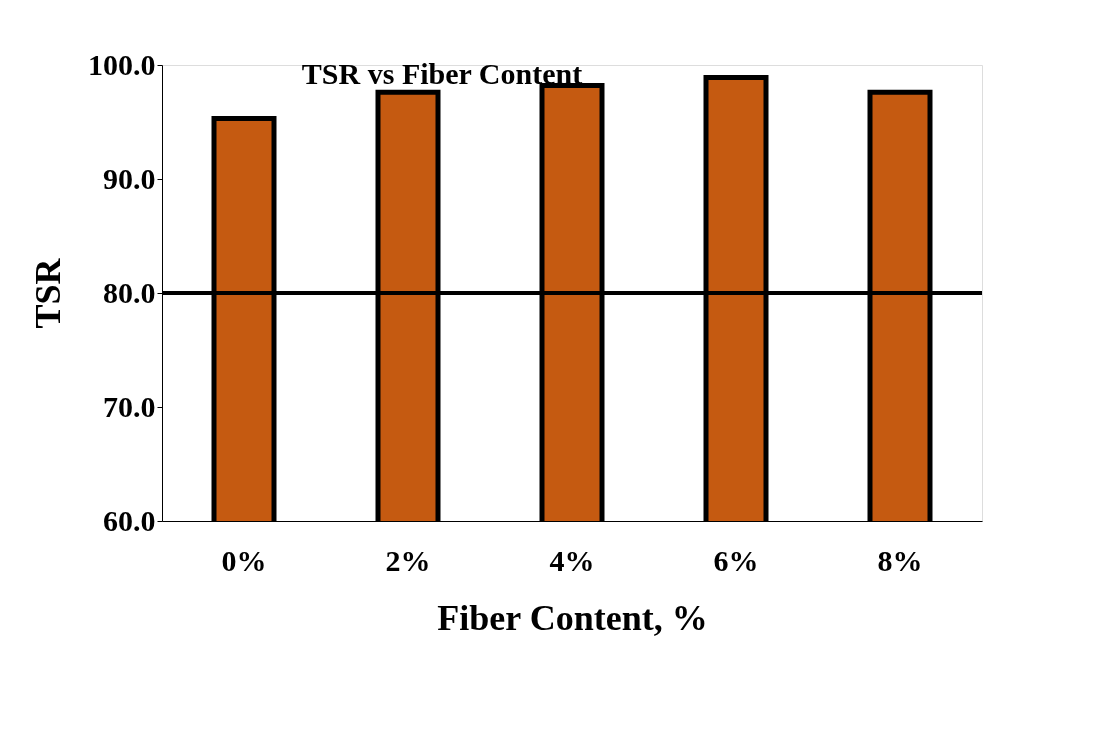  What do you see at coordinates (572, 617) in the screenshot?
I see `x-axis-title: Fiber Content, %` at bounding box center [572, 617].